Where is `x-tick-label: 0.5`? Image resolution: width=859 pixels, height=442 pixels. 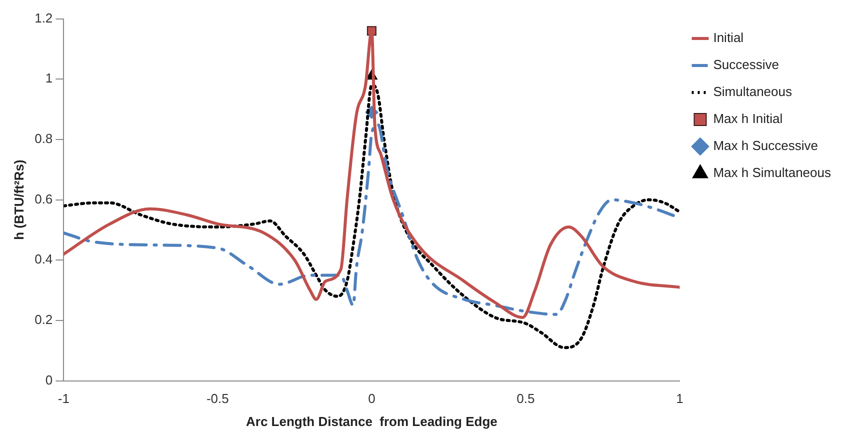
x-tick-label: 0.5 is located at coordinates (525, 398).